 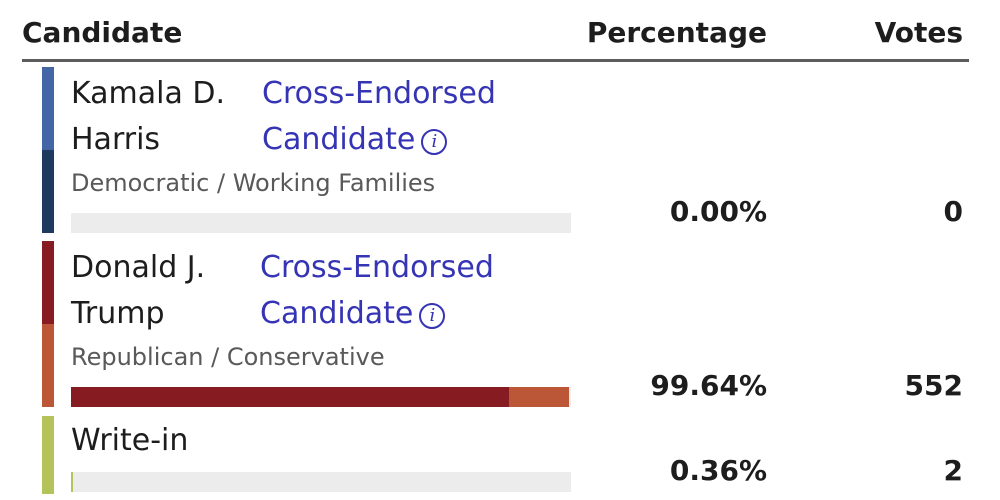 I want to click on candidate-row-write-in: Write-in 0.36% 2, so click(x=505, y=455).